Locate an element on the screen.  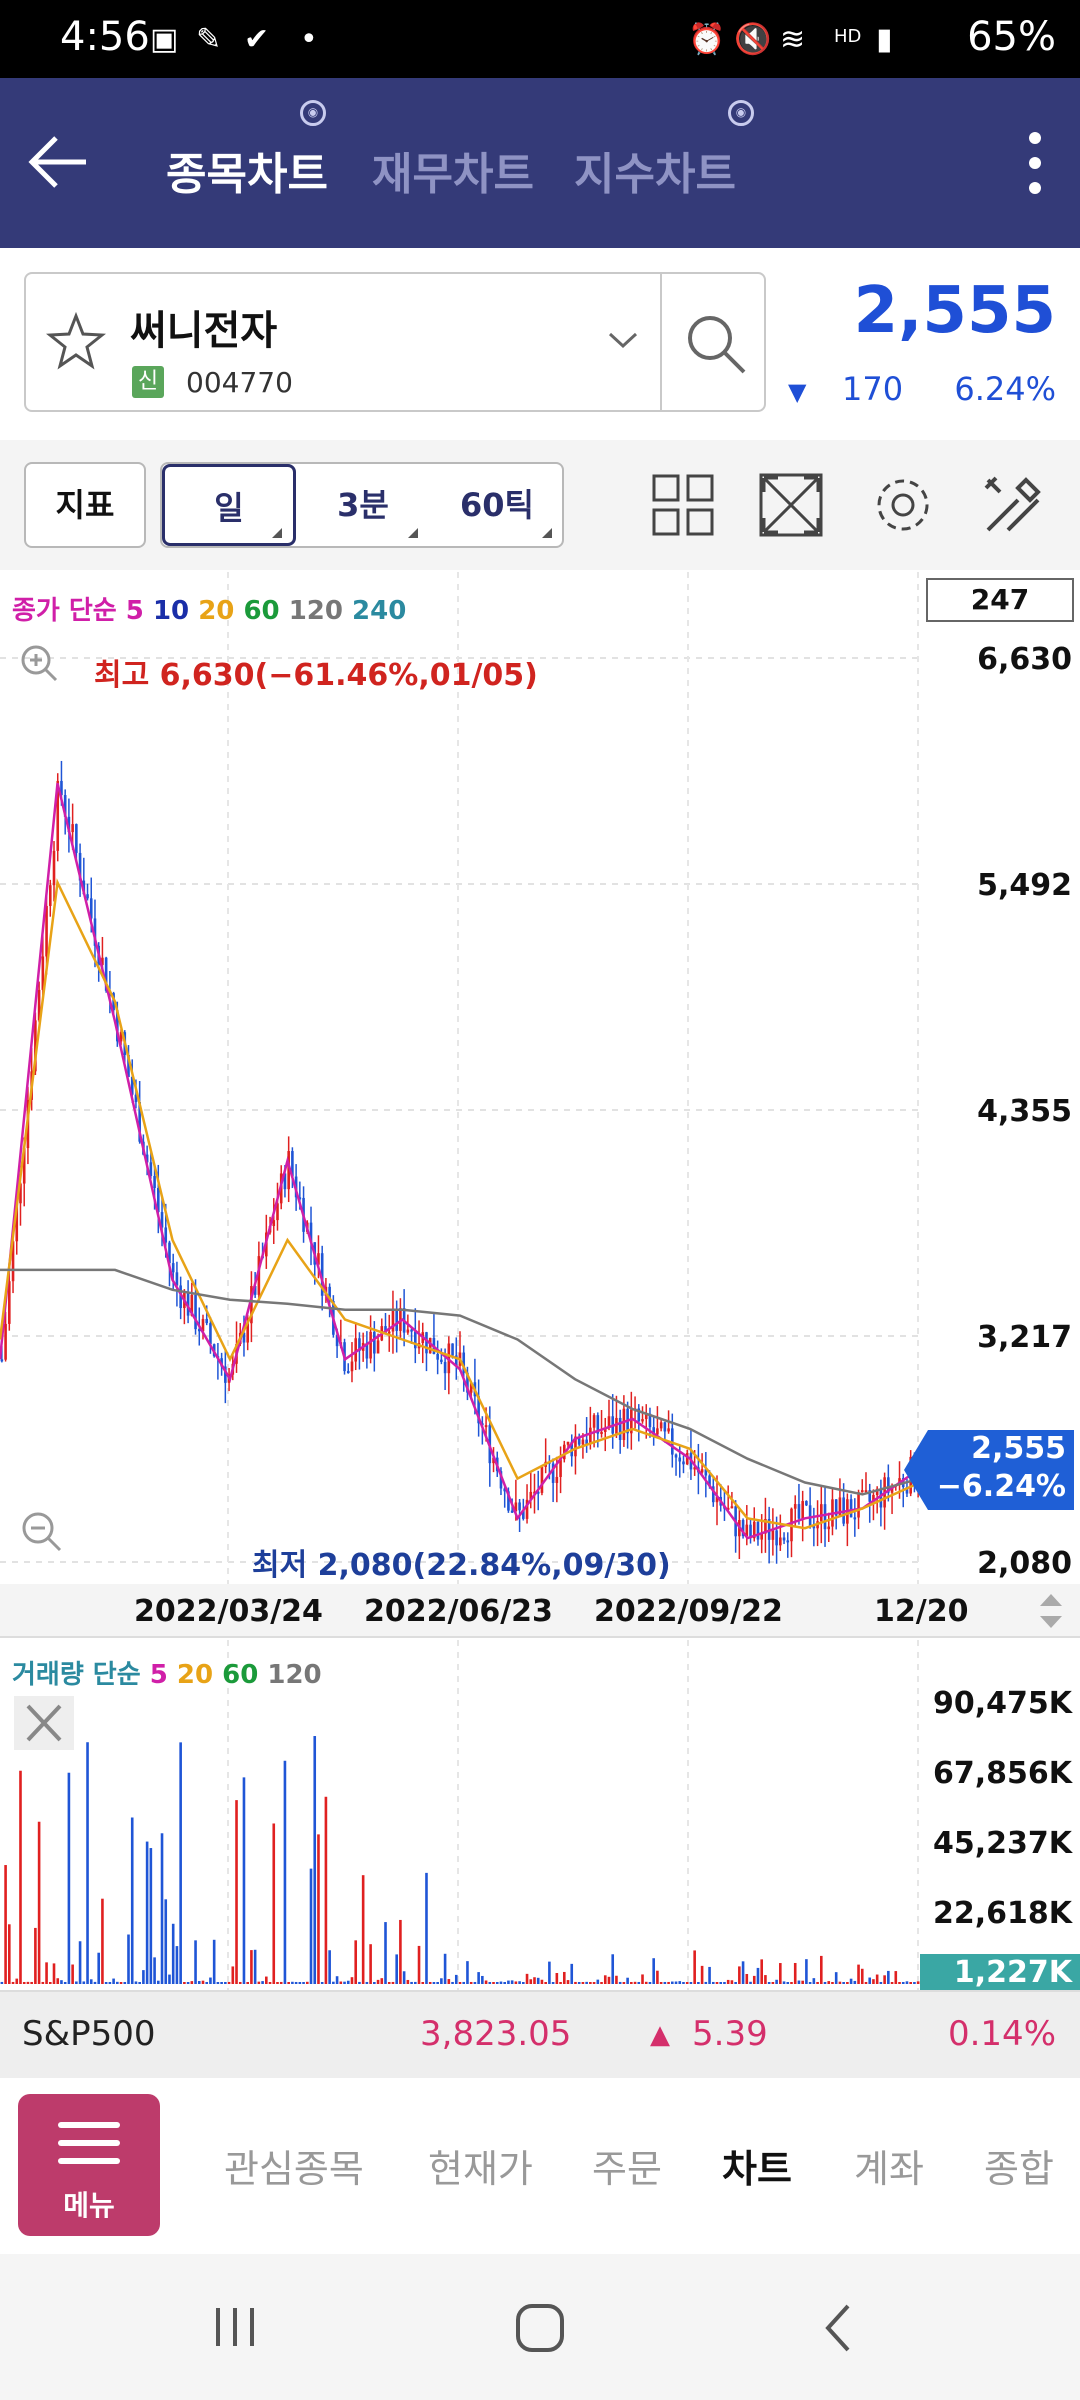
current-price-tag-pointer is located at coordinates (916, 1470).